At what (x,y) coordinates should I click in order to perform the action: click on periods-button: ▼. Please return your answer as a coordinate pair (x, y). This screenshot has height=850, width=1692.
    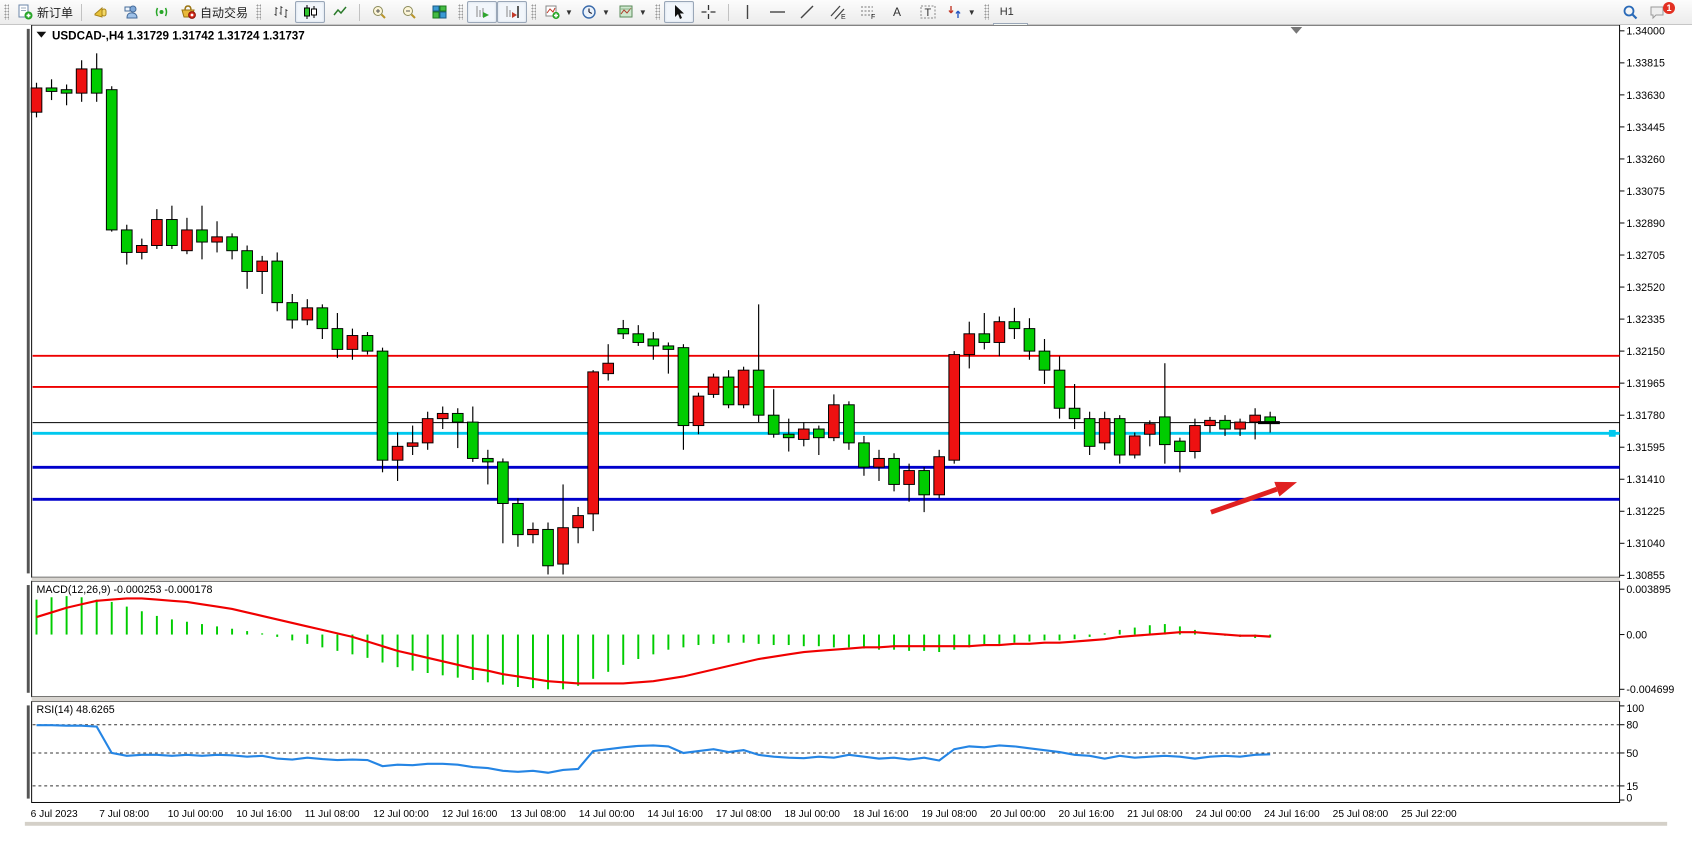
    Looking at the image, I should click on (595, 12).